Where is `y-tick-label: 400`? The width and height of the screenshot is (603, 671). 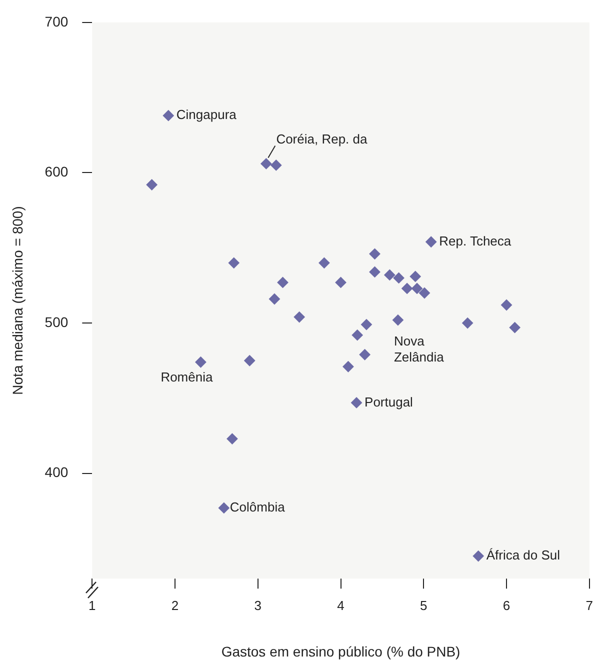 y-tick-label: 400 is located at coordinates (56, 472).